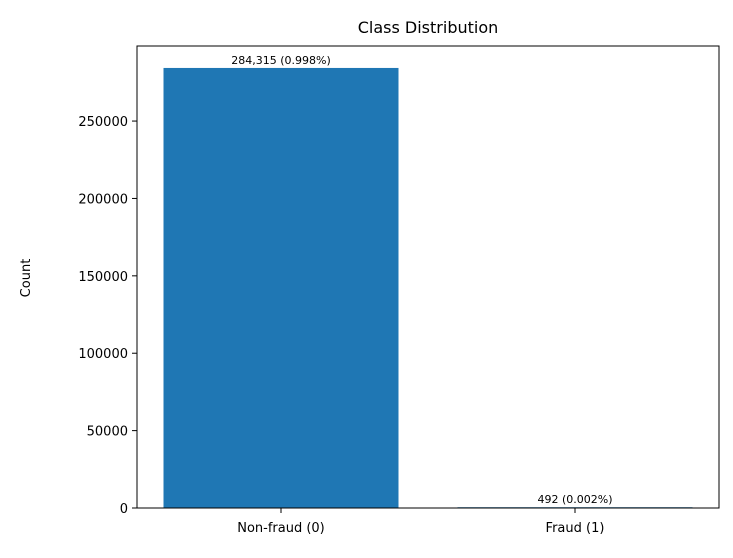 The width and height of the screenshot is (733, 558). Describe the element at coordinates (107, 432) in the screenshot. I see `y-tick-label-1: 50000` at that location.